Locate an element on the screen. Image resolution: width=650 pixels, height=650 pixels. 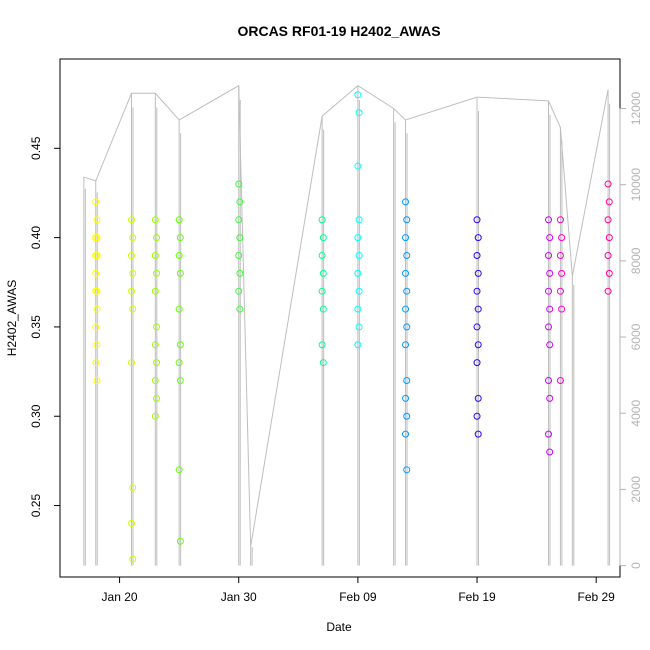
x-tick-label: Jan 20 is located at coordinates (120, 597).